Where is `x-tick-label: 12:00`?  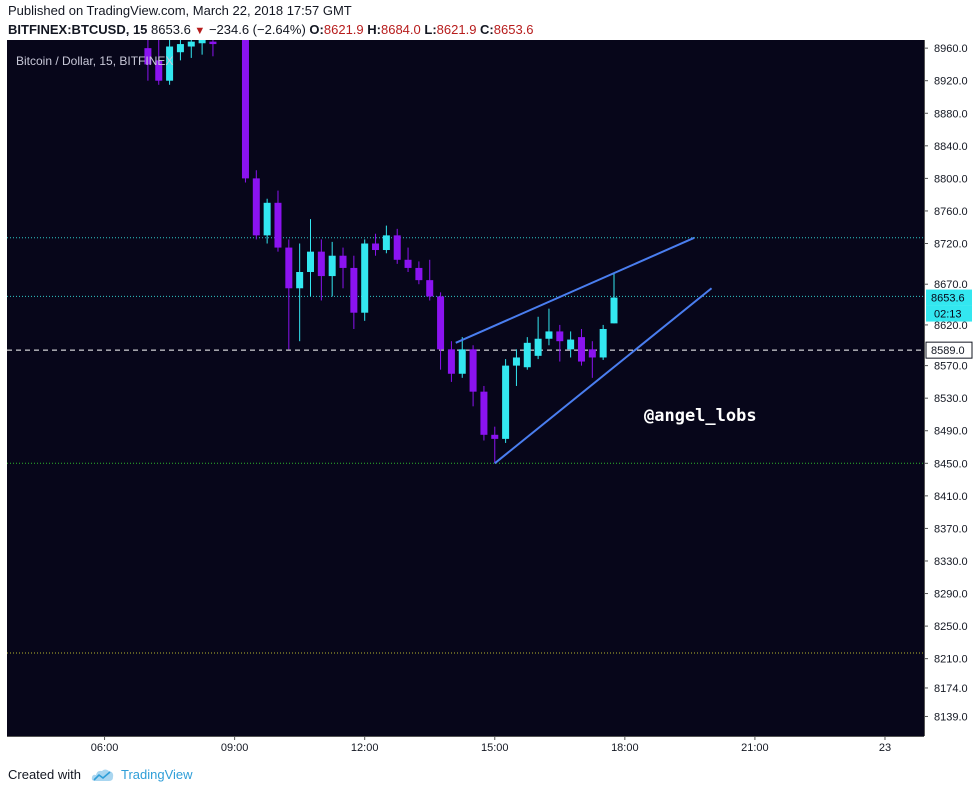
x-tick-label: 12:00 is located at coordinates (365, 748).